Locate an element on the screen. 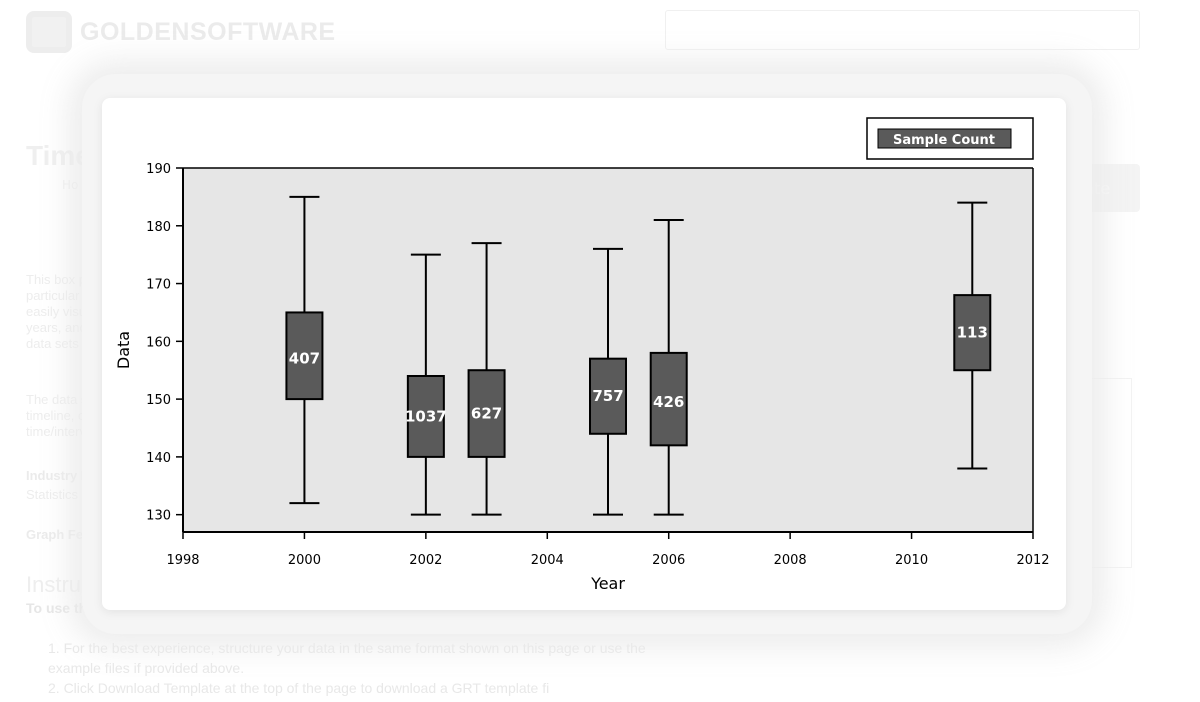  box-2000: 407 is located at coordinates (304, 350).